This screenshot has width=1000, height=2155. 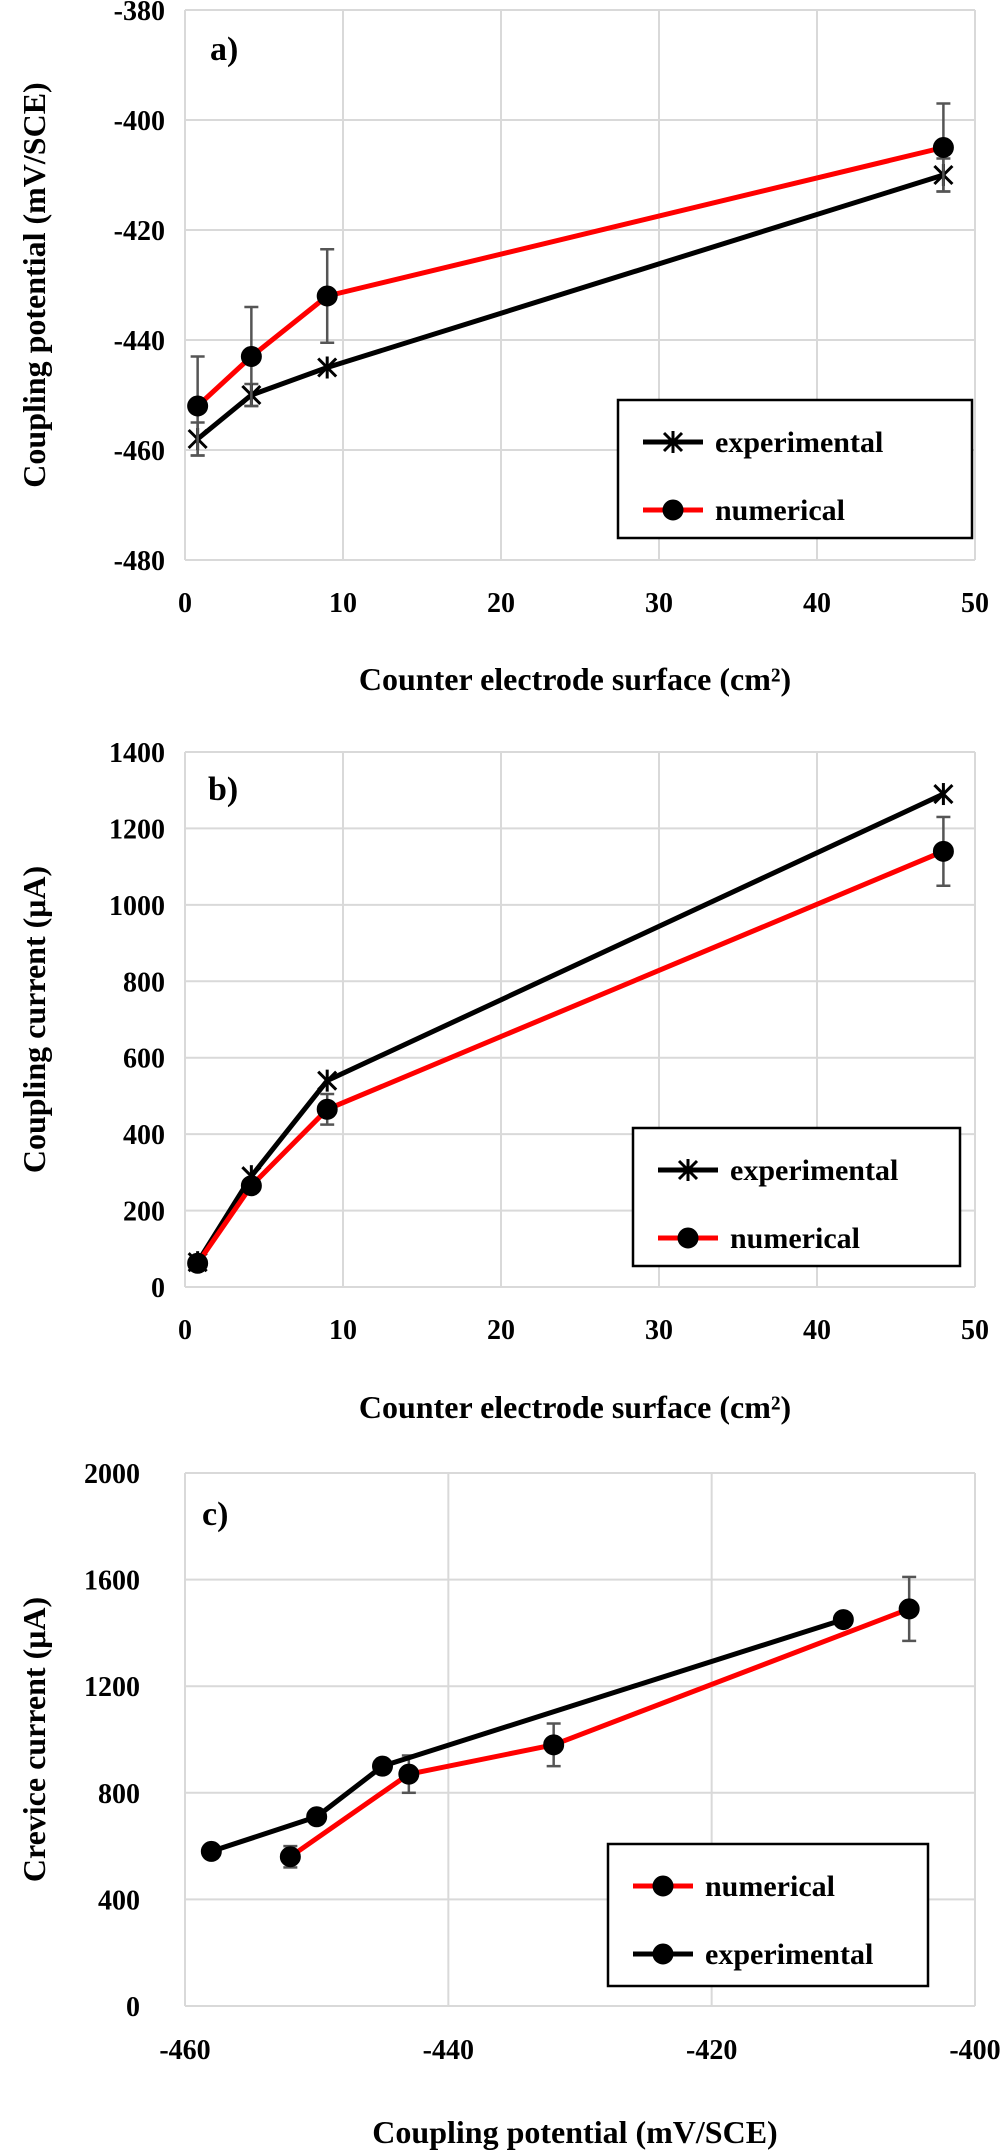 What do you see at coordinates (224, 49) in the screenshot?
I see `panel-a-panel-label: a)` at bounding box center [224, 49].